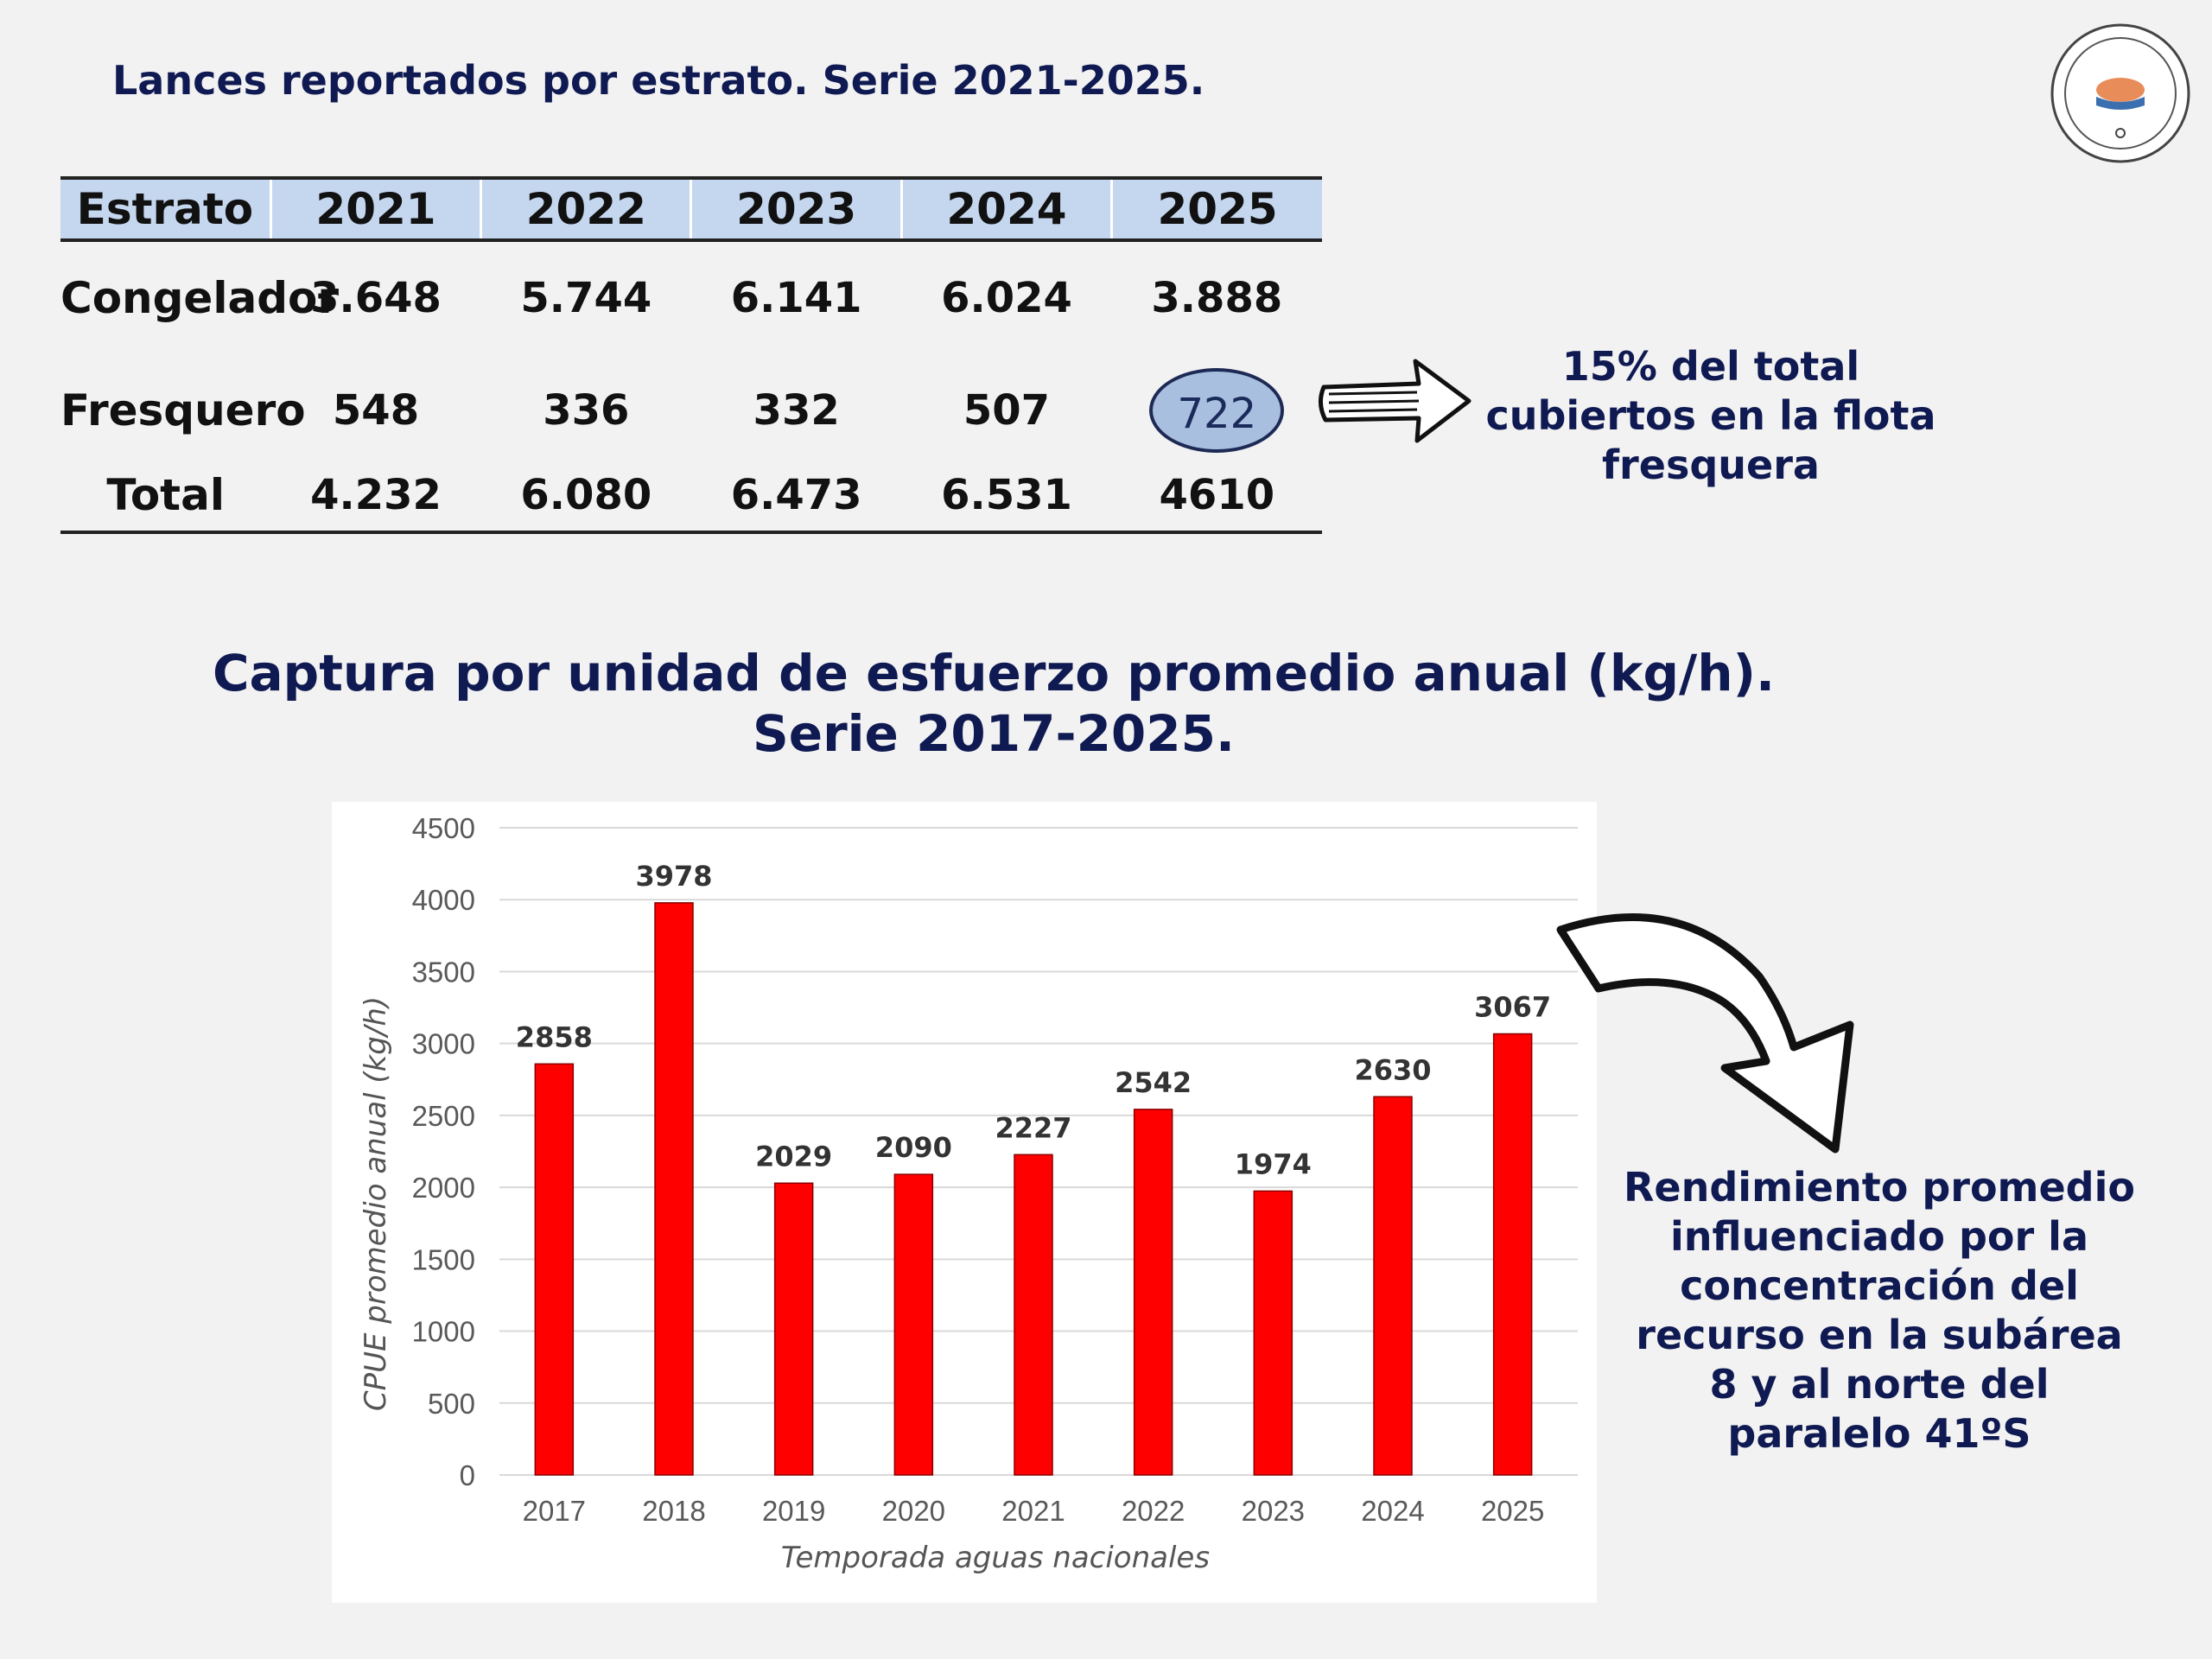  What do you see at coordinates (995, 1558) in the screenshot?
I see `x-axis-label: Temporada aguas nacionales` at bounding box center [995, 1558].